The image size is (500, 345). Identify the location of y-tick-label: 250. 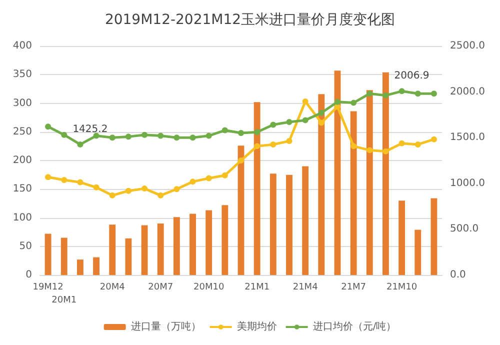
(22, 132).